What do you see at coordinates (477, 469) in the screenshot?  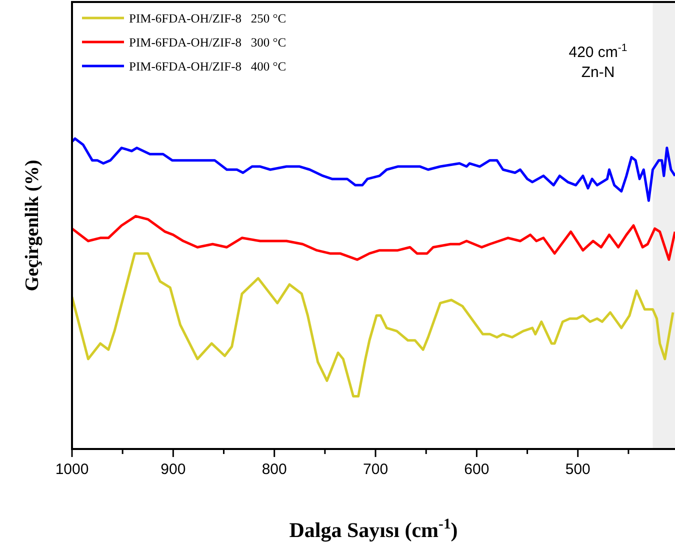 I see `x-tick-label: 600` at bounding box center [477, 469].